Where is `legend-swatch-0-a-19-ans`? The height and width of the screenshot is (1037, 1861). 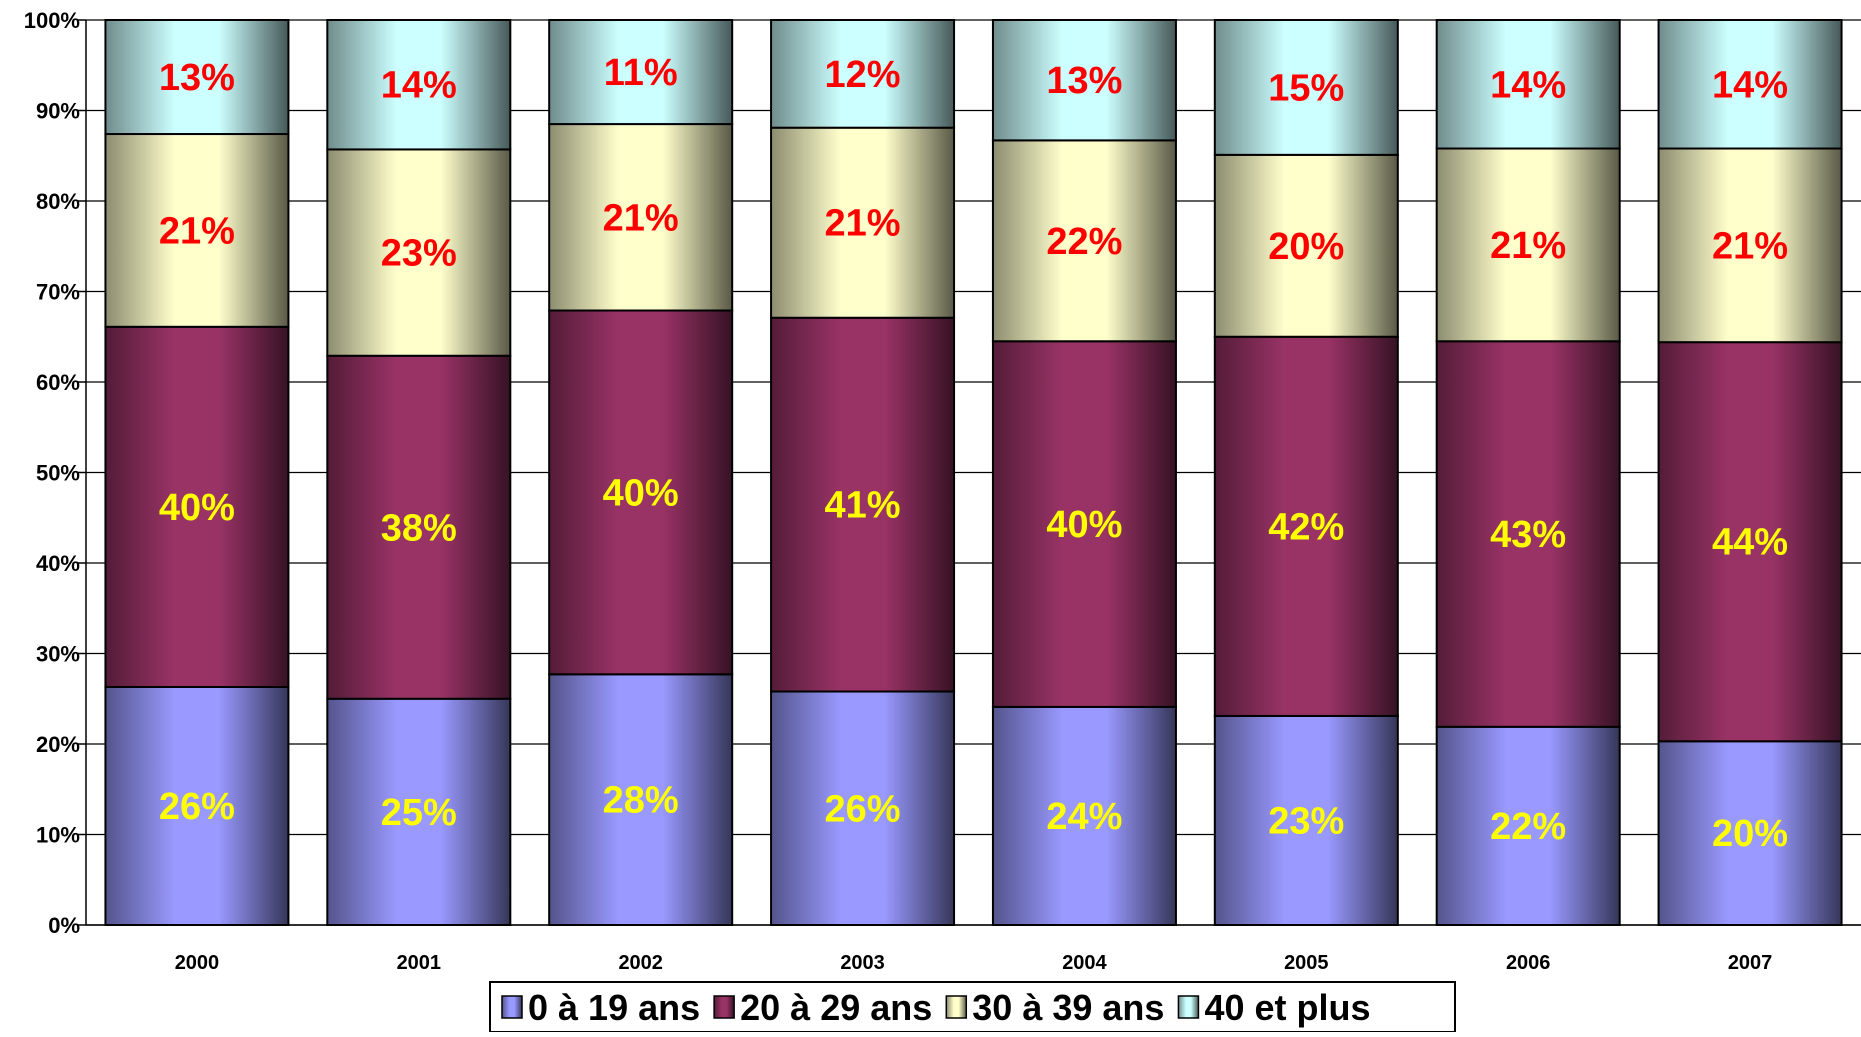 legend-swatch-0-a-19-ans is located at coordinates (512, 1007).